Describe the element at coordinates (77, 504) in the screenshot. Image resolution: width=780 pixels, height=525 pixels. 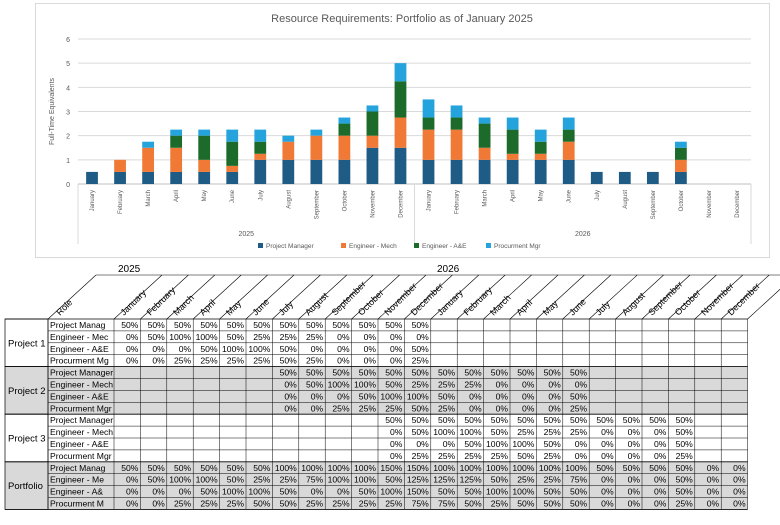
I see `role-label: Procurment M` at that location.